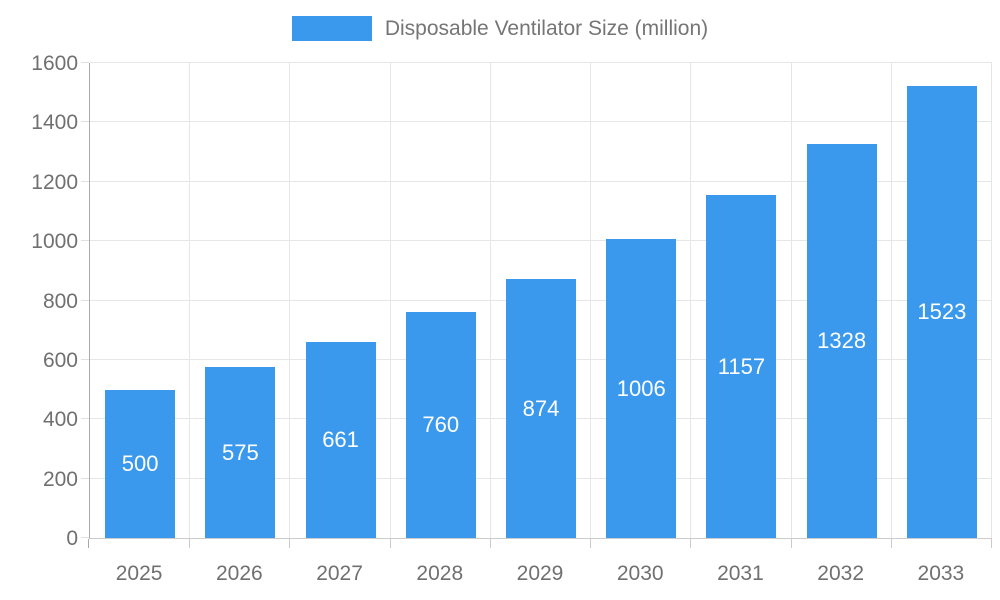 The height and width of the screenshot is (600, 1000). What do you see at coordinates (54, 182) in the screenshot?
I see `y-tick-label-1200: 1200` at bounding box center [54, 182].